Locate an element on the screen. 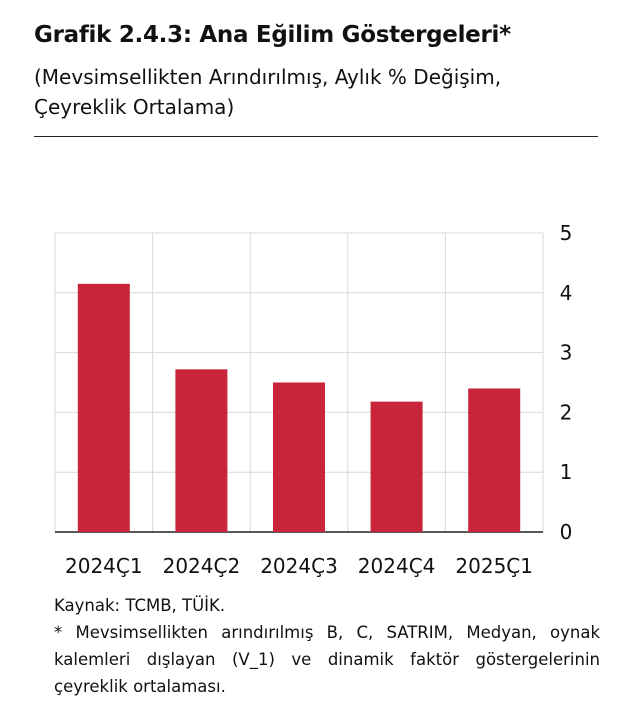  x-tick-label: 2025Ç1 is located at coordinates (494, 566).